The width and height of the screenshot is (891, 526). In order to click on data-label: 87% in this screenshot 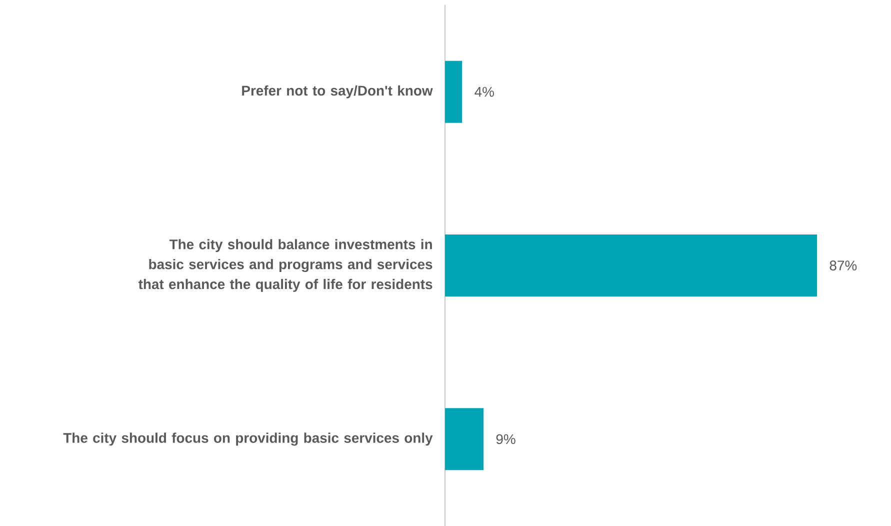, I will do `click(843, 265)`.